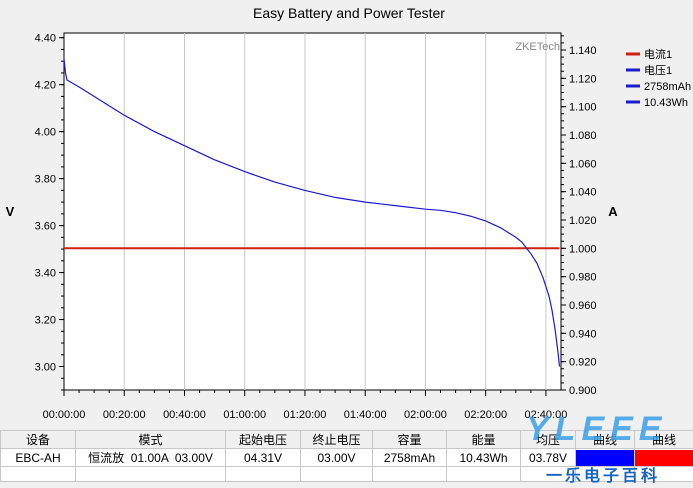 This screenshot has width=693, height=488. I want to click on x-tick-label: 00:00:00, so click(64, 415).